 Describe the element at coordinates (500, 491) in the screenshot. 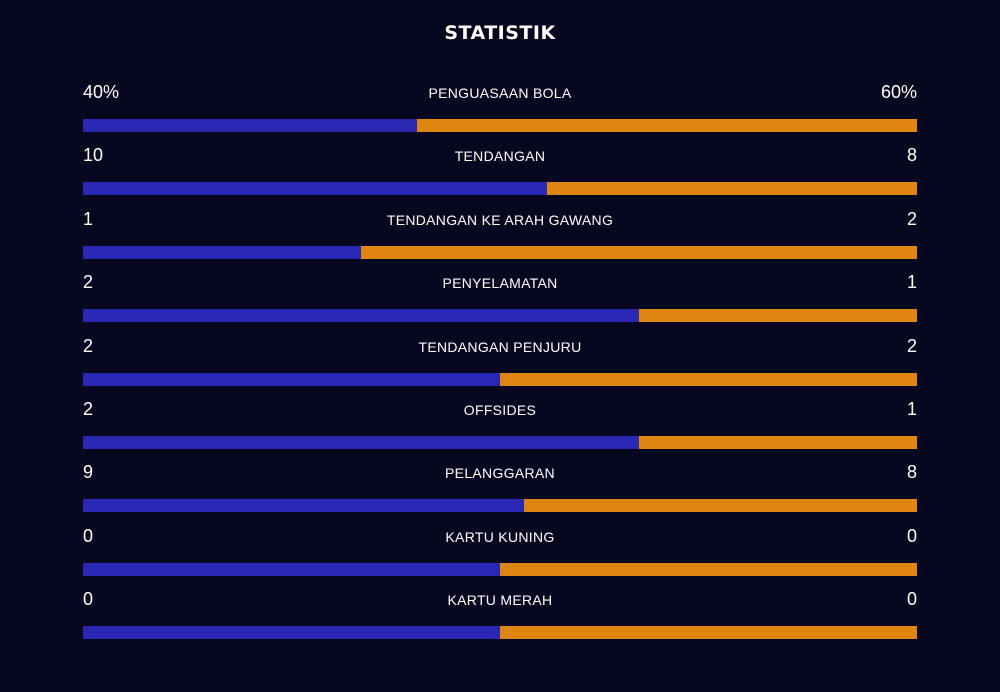

I see `stat-row: 9 PELANGGARAN 8` at that location.